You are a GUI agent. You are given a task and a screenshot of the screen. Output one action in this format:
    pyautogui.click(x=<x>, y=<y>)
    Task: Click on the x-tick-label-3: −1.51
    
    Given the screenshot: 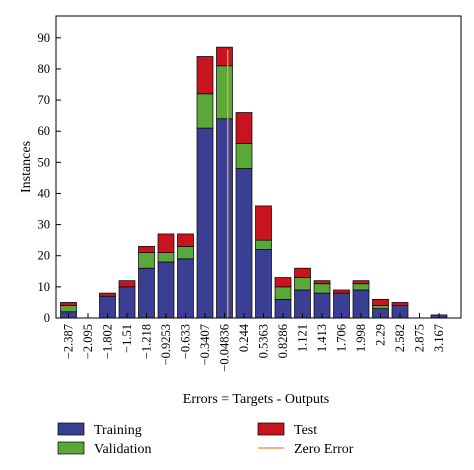 What is the action you would take?
    pyautogui.click(x=127, y=338)
    